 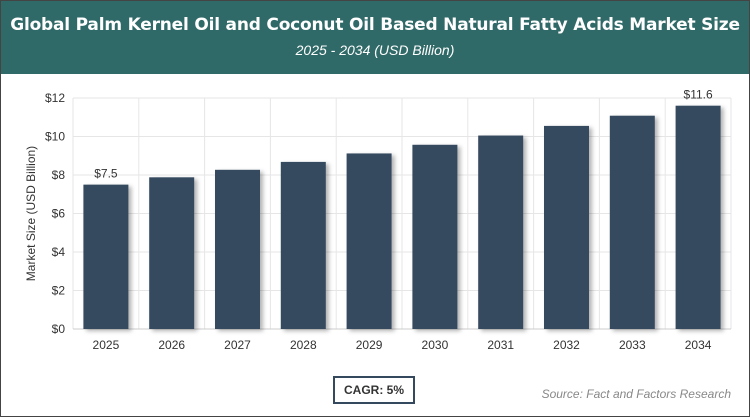 What do you see at coordinates (59, 175) in the screenshot?
I see `y-tick-label: $8` at bounding box center [59, 175].